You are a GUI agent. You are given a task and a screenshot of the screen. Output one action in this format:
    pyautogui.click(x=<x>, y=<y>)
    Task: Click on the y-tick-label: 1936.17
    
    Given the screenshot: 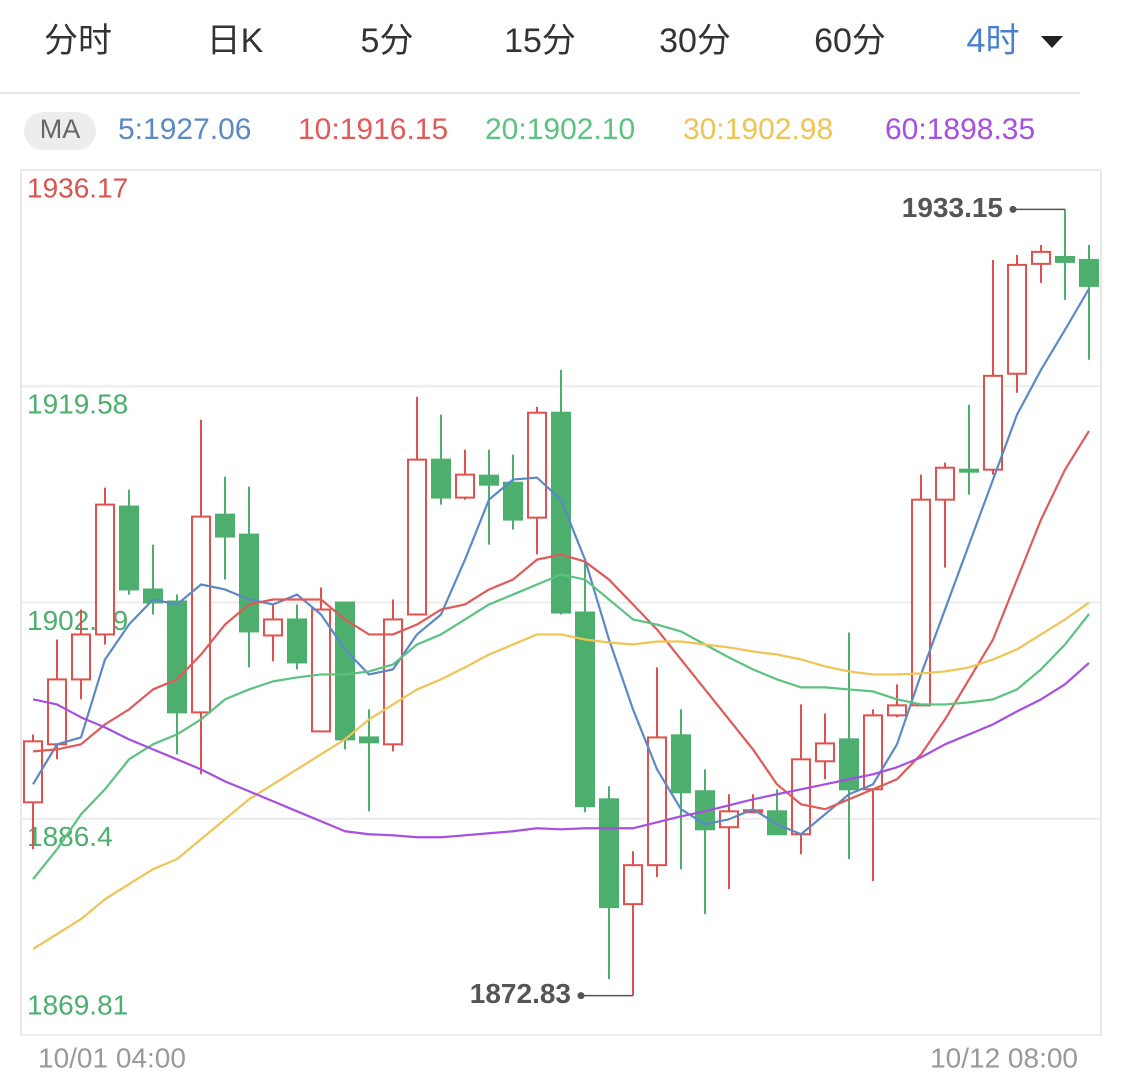 What is the action you would take?
    pyautogui.click(x=77, y=187)
    